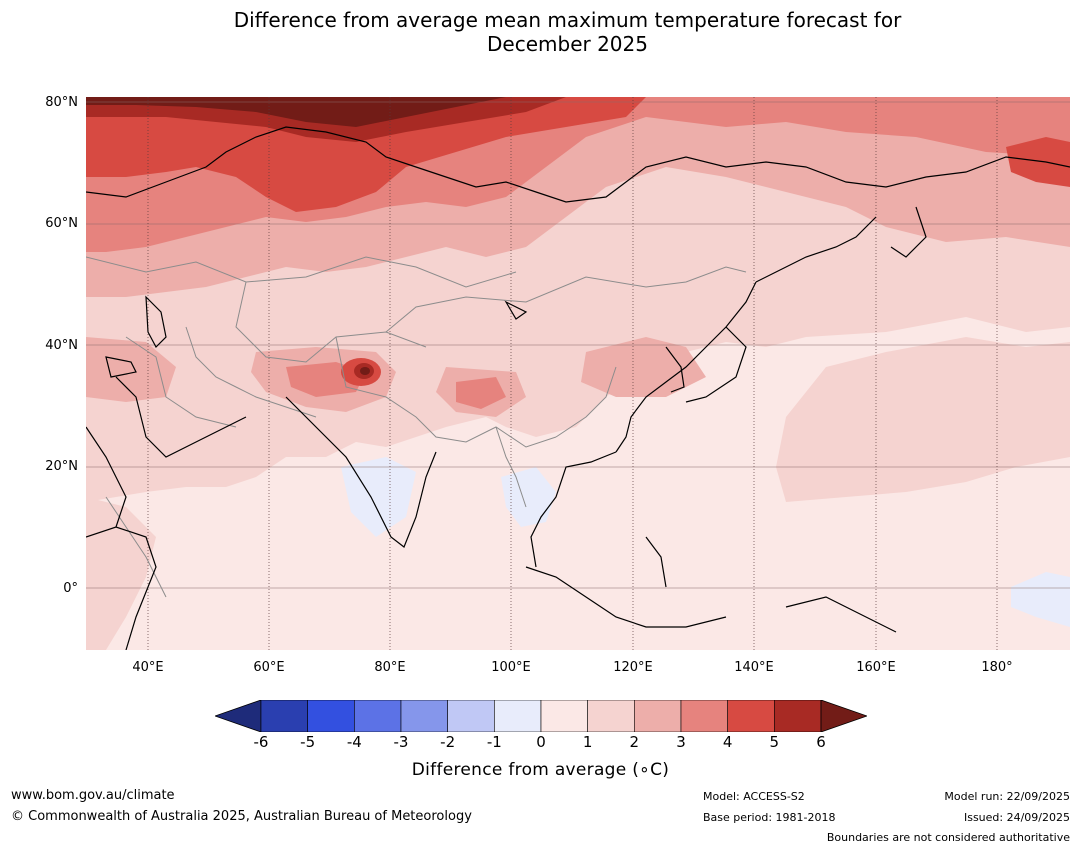 The height and width of the screenshot is (850, 1081). What do you see at coordinates (366, 154) in the screenshot?
I see `anomaly-4-5-north` at bounding box center [366, 154].